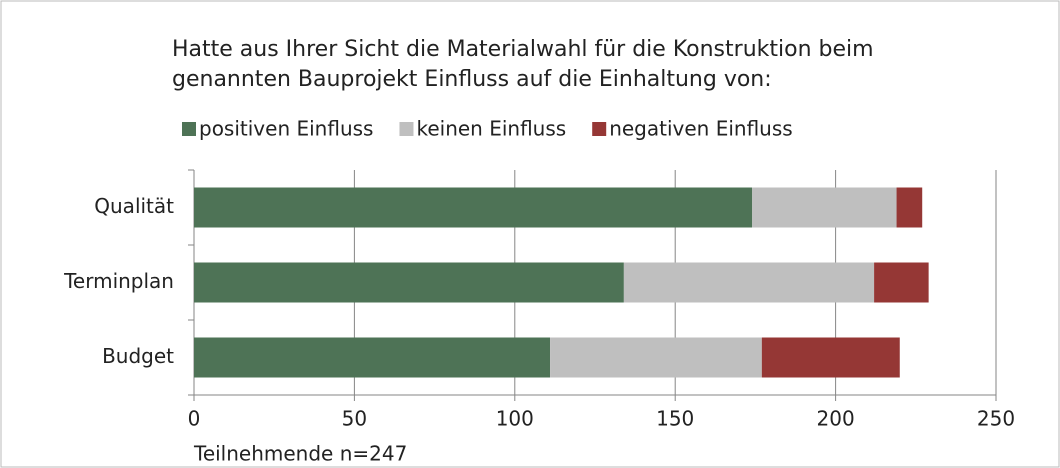 Image resolution: width=1060 pixels, height=468 pixels. Describe the element at coordinates (286, 129) in the screenshot. I see `legend-label: positiven Einfluss` at that location.